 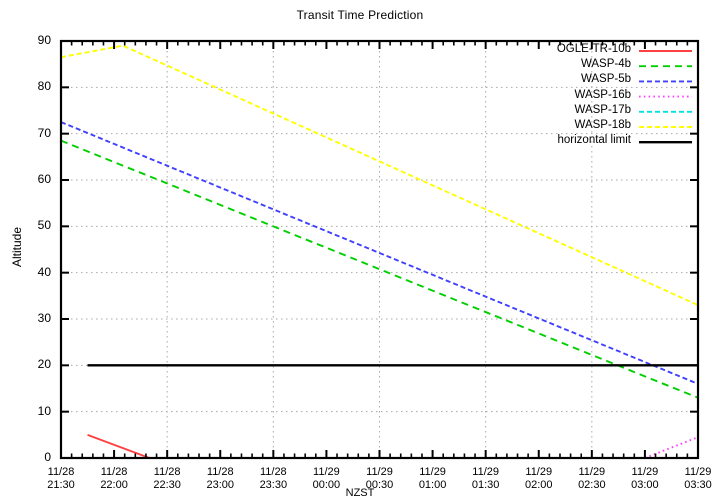 What do you see at coordinates (44, 40) in the screenshot?
I see `y-tick-label: 90` at bounding box center [44, 40].